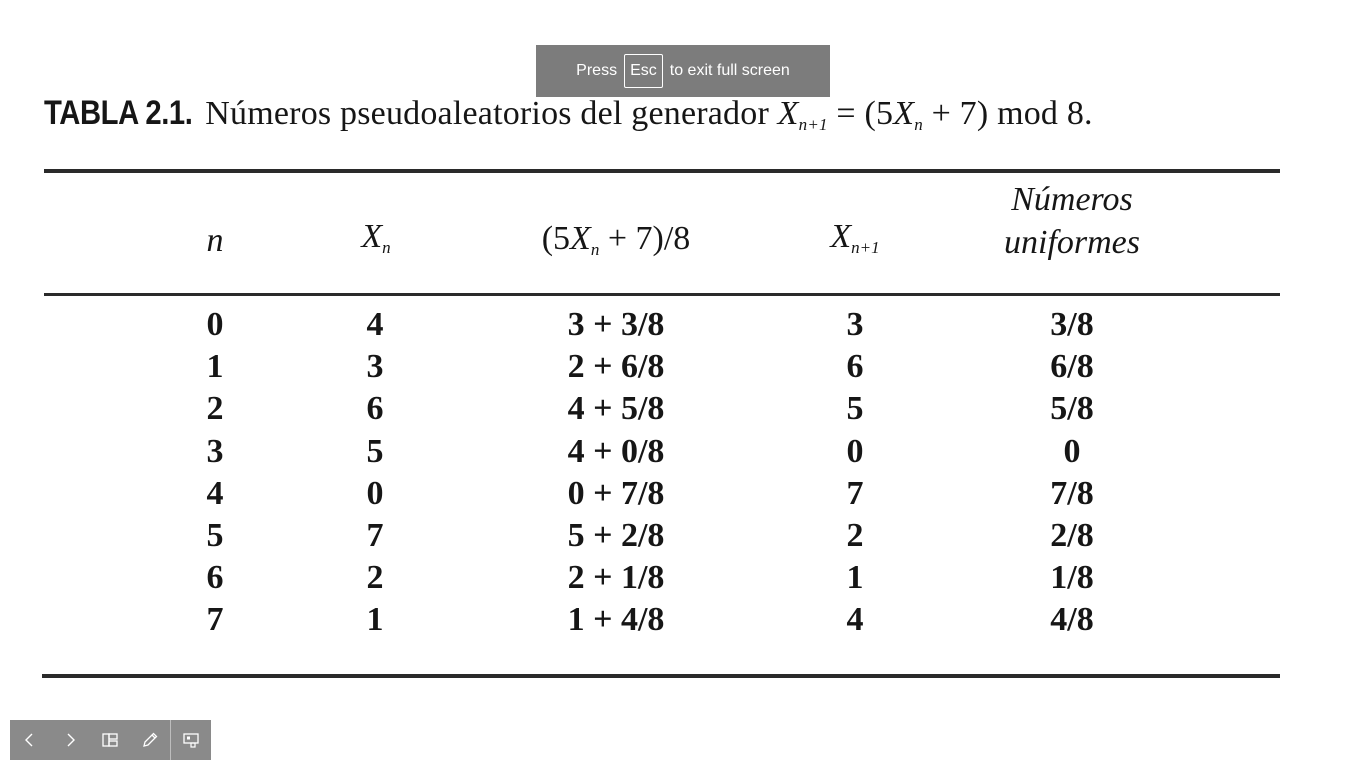 The image size is (1366, 768). What do you see at coordinates (215, 620) in the screenshot?
I see `cell-n: 7` at bounding box center [215, 620].